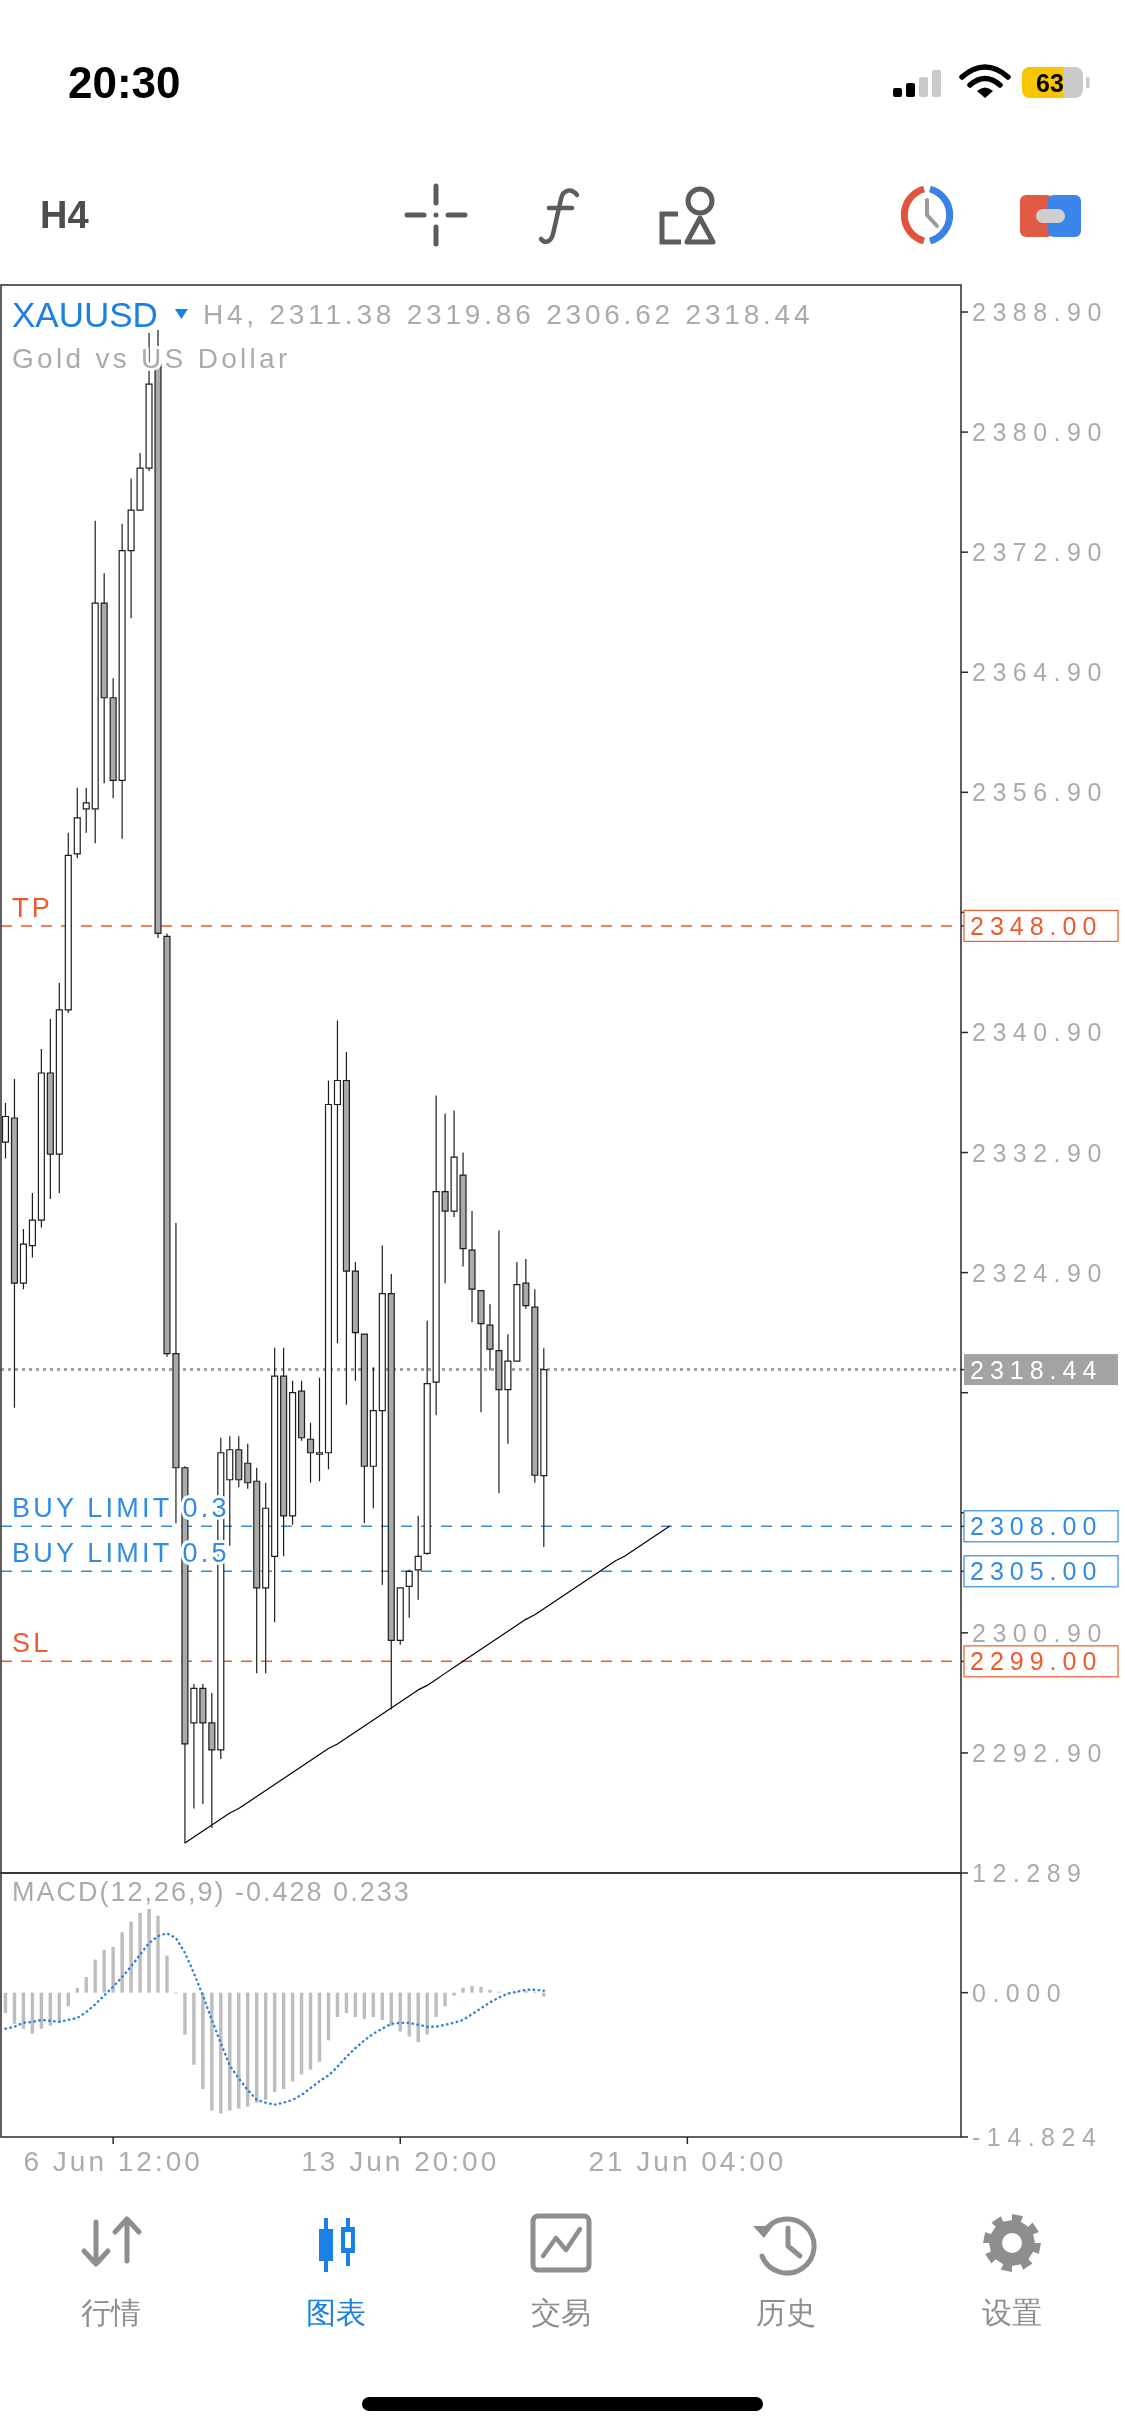  What do you see at coordinates (32, 907) in the screenshot?
I see `ref-line-label: TP` at bounding box center [32, 907].